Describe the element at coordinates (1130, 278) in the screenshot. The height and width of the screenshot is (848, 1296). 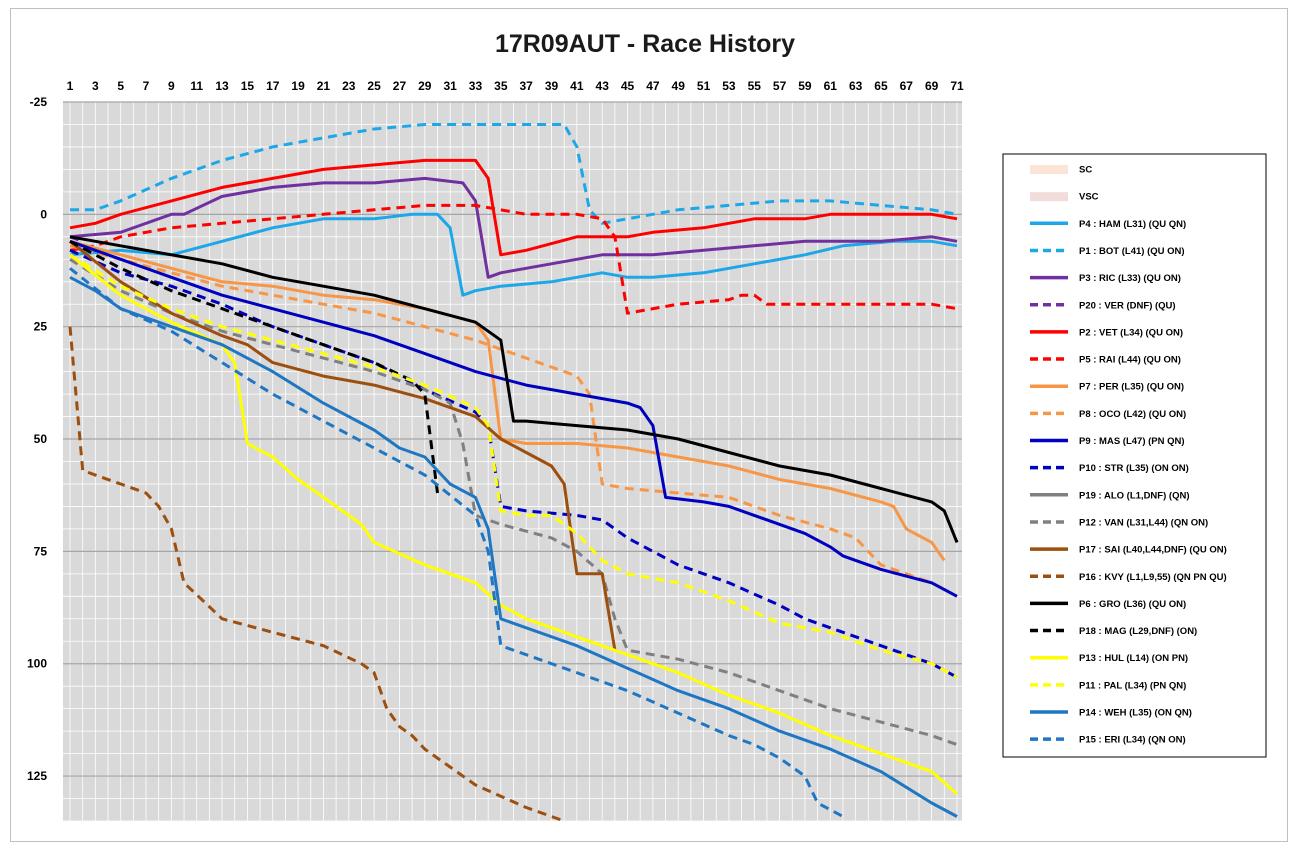
I see `legend-label: P3 : RIC (L33) (QU ON)` at that location.